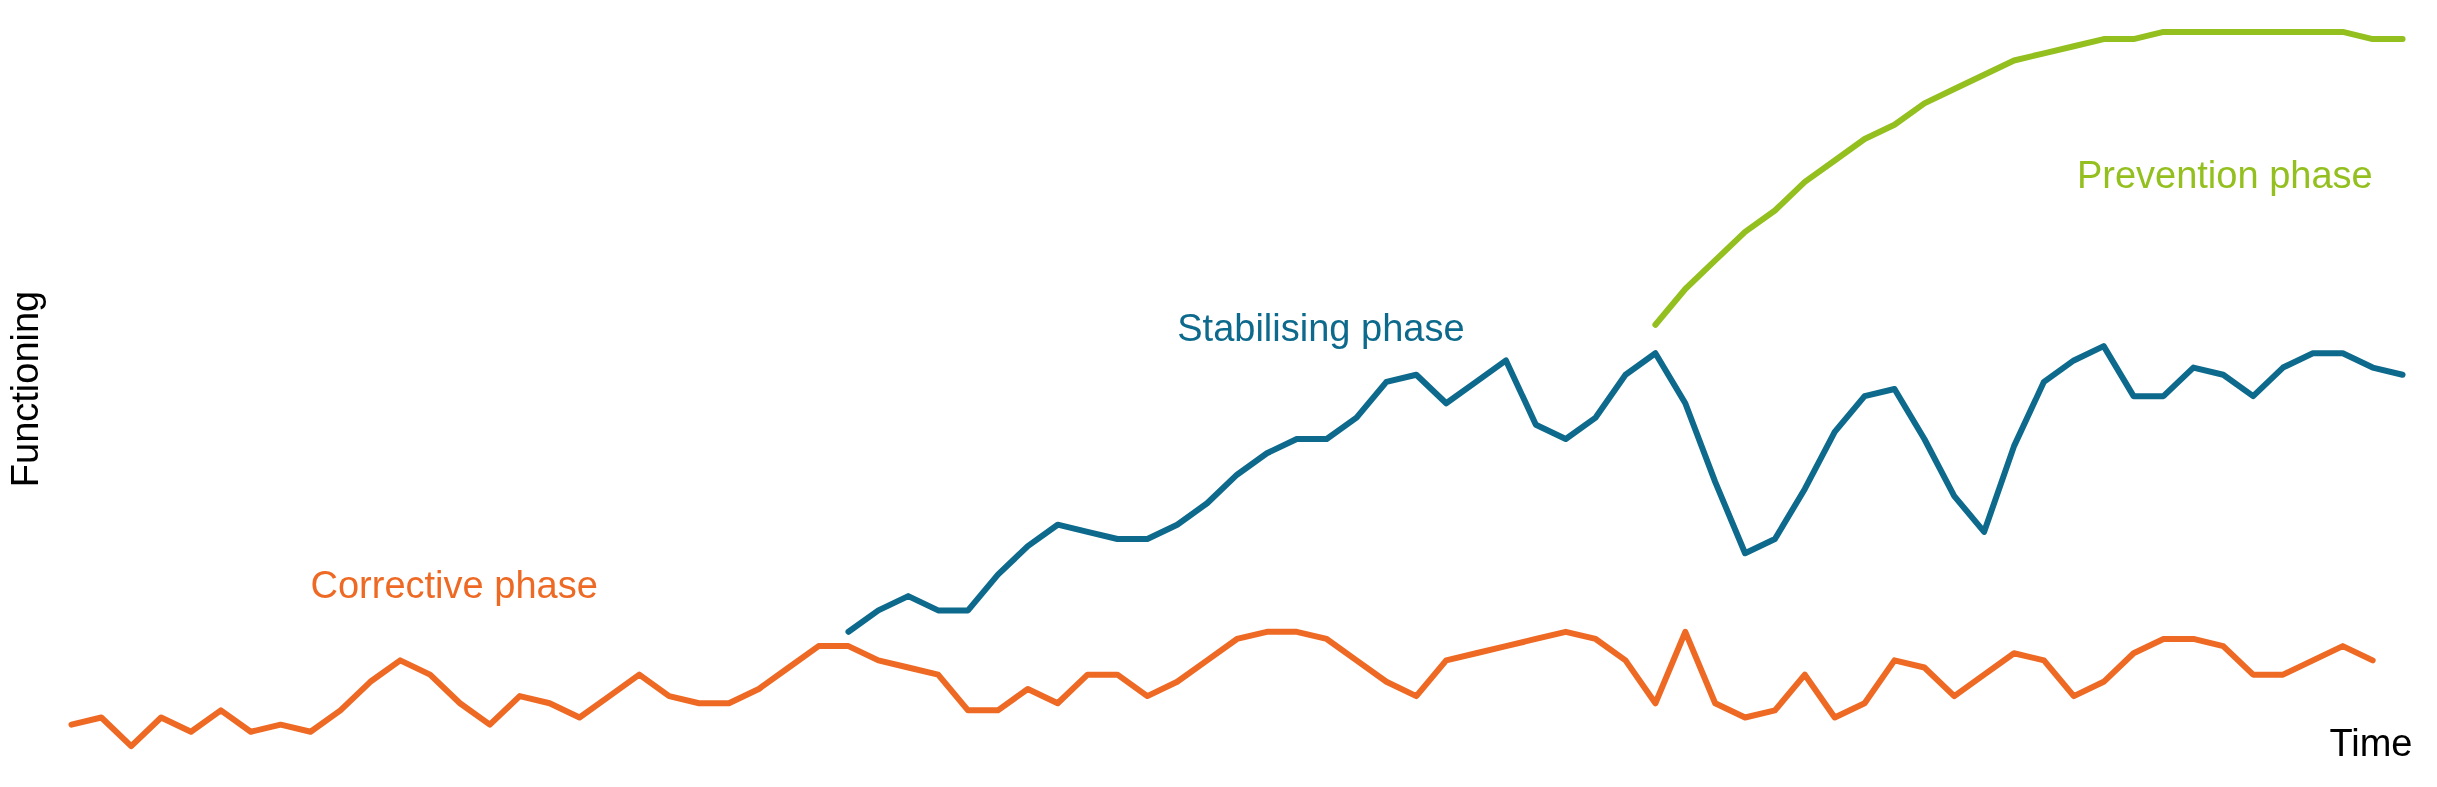 This screenshot has width=2437, height=787. What do you see at coordinates (454, 585) in the screenshot?
I see `text: Corrective phase` at bounding box center [454, 585].